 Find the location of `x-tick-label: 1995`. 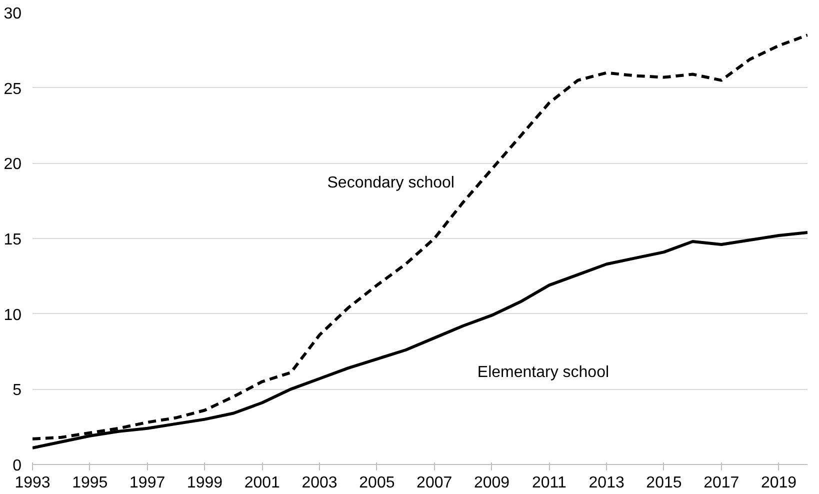

x-tick-label: 1995 is located at coordinates (90, 483).